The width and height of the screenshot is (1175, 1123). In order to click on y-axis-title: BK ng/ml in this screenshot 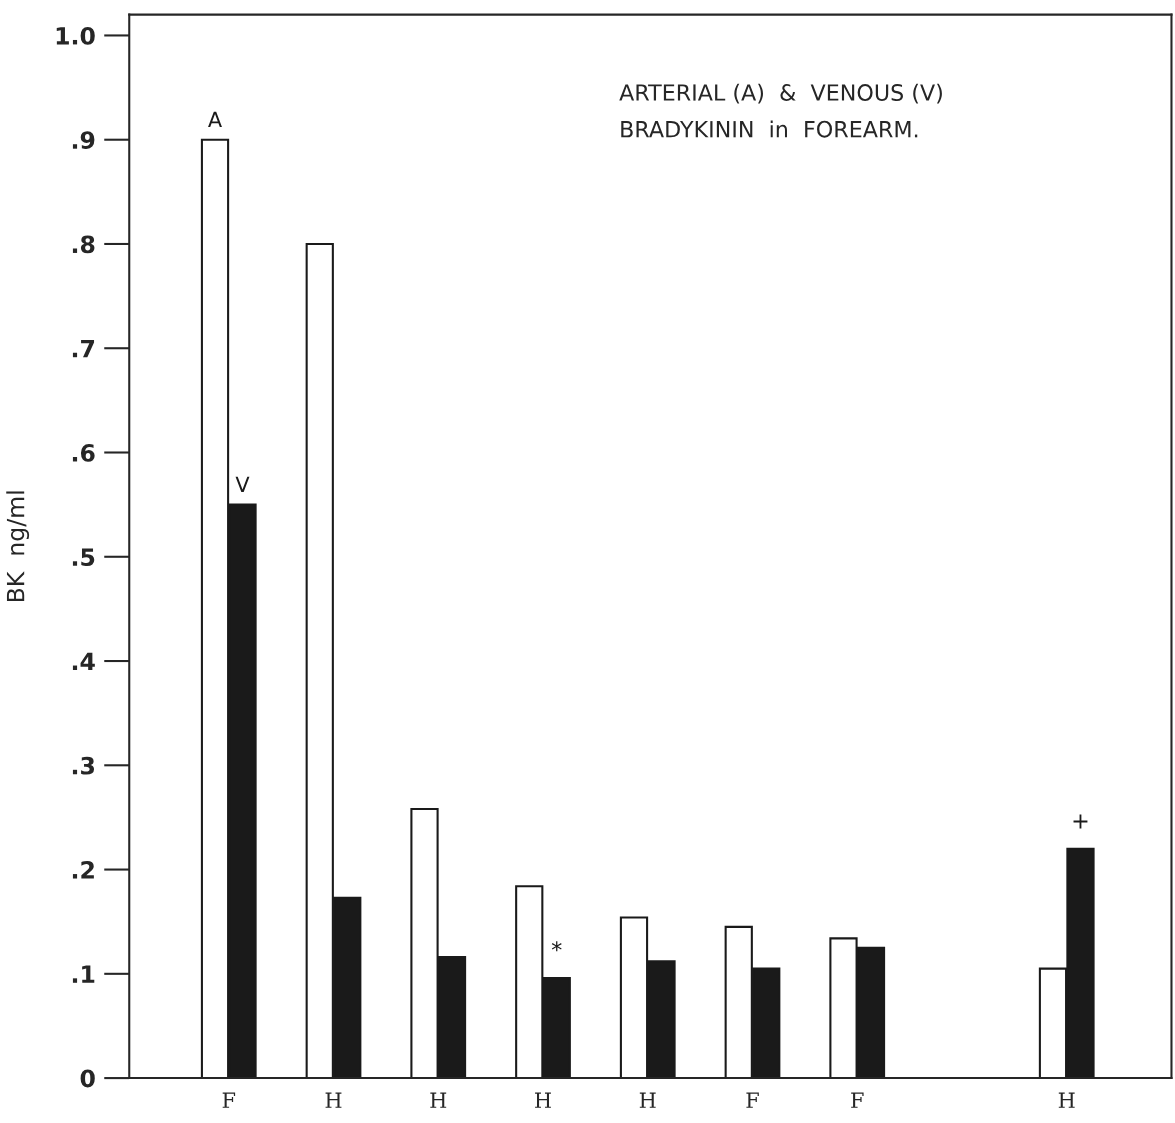, I will do `click(18, 546)`.